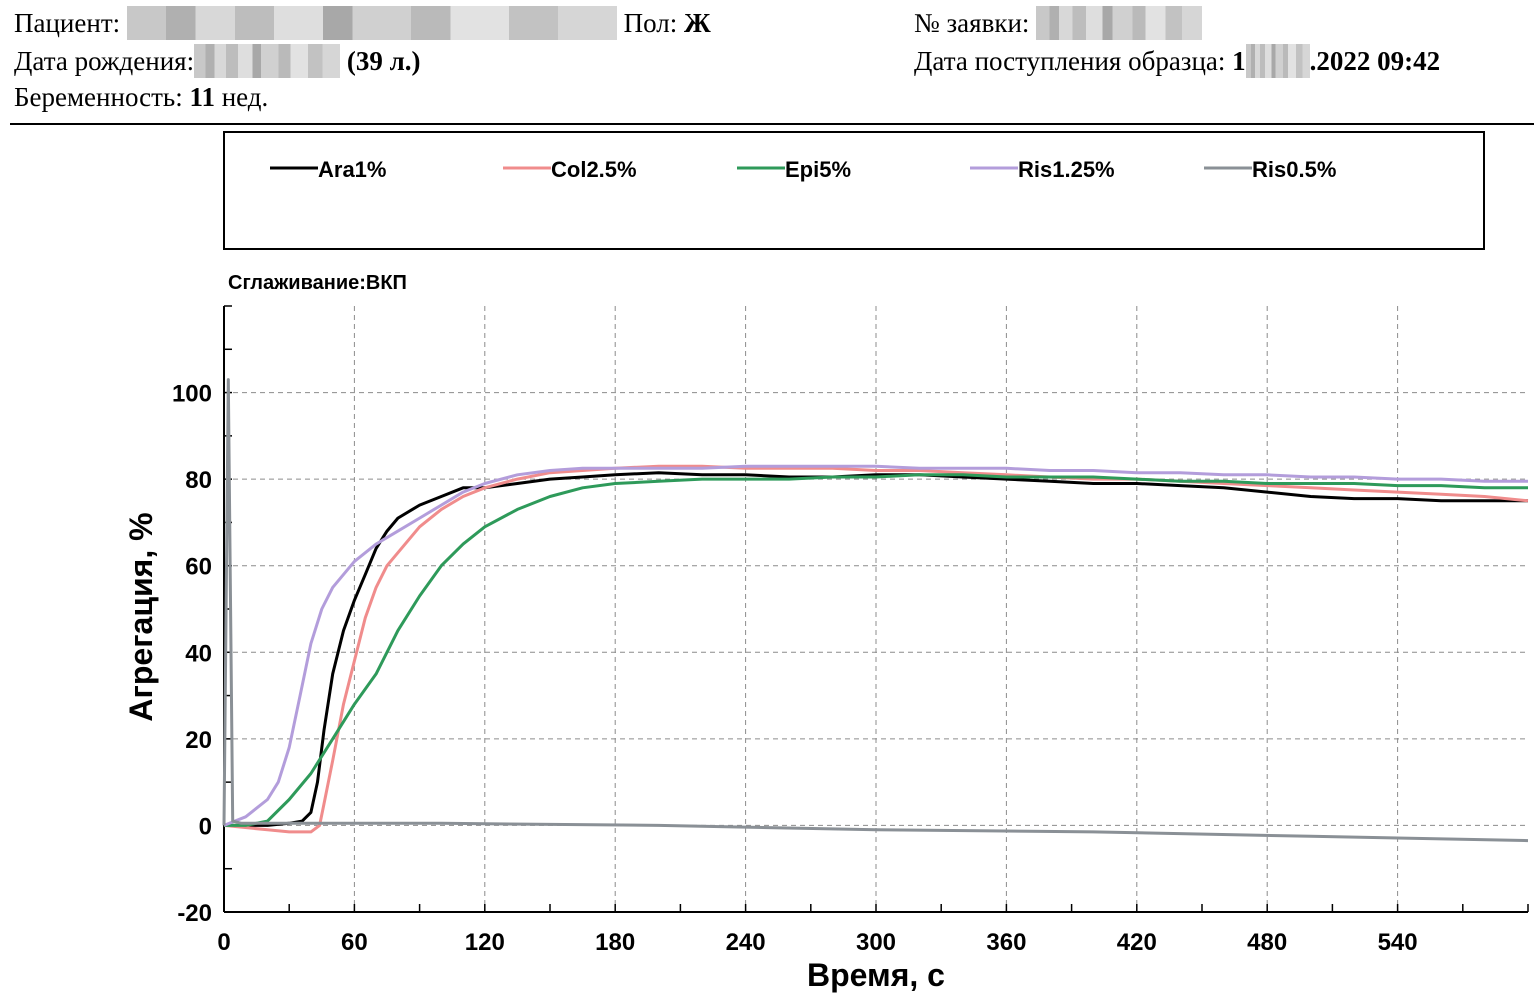  What do you see at coordinates (972, 23) in the screenshot?
I see `order-label: № заявки:` at bounding box center [972, 23].